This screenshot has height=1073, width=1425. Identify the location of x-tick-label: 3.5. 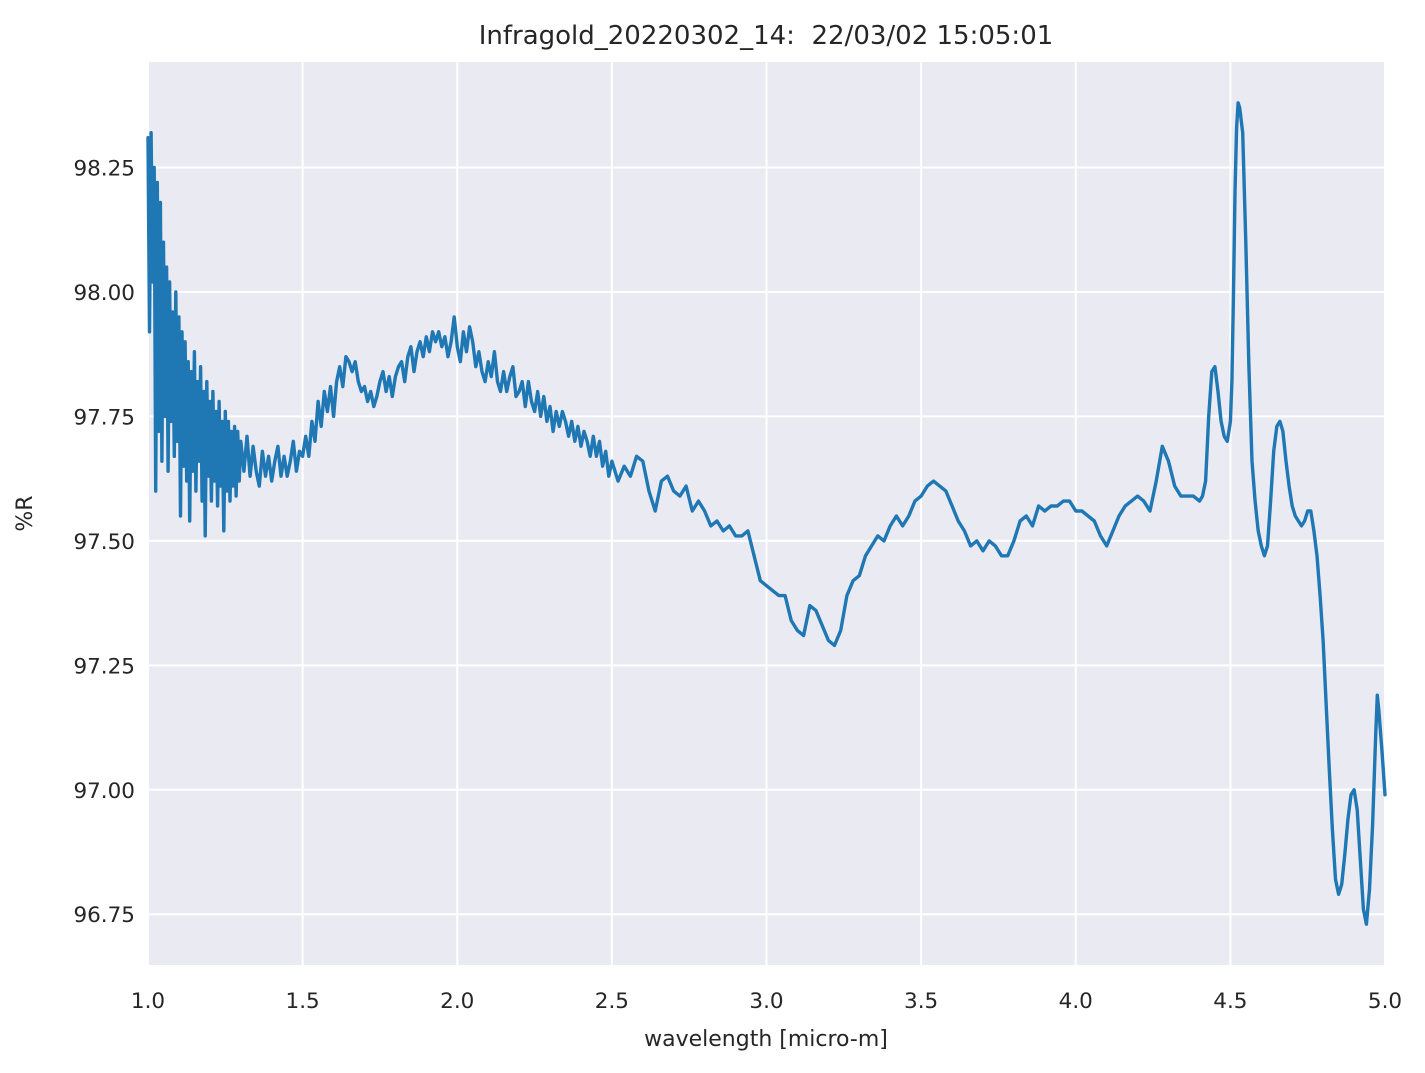
(921, 1001).